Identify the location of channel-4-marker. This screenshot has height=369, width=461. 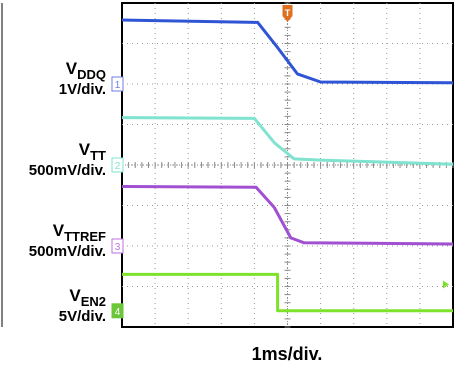
(117, 311).